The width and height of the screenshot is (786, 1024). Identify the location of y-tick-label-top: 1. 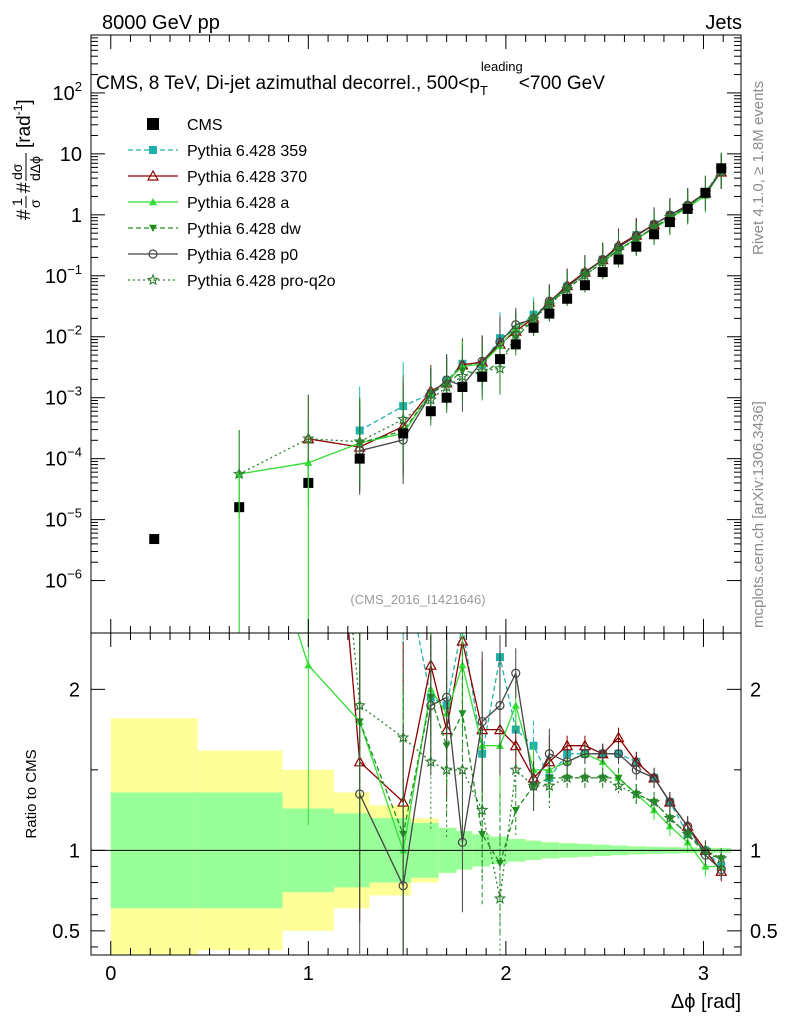
(76, 216).